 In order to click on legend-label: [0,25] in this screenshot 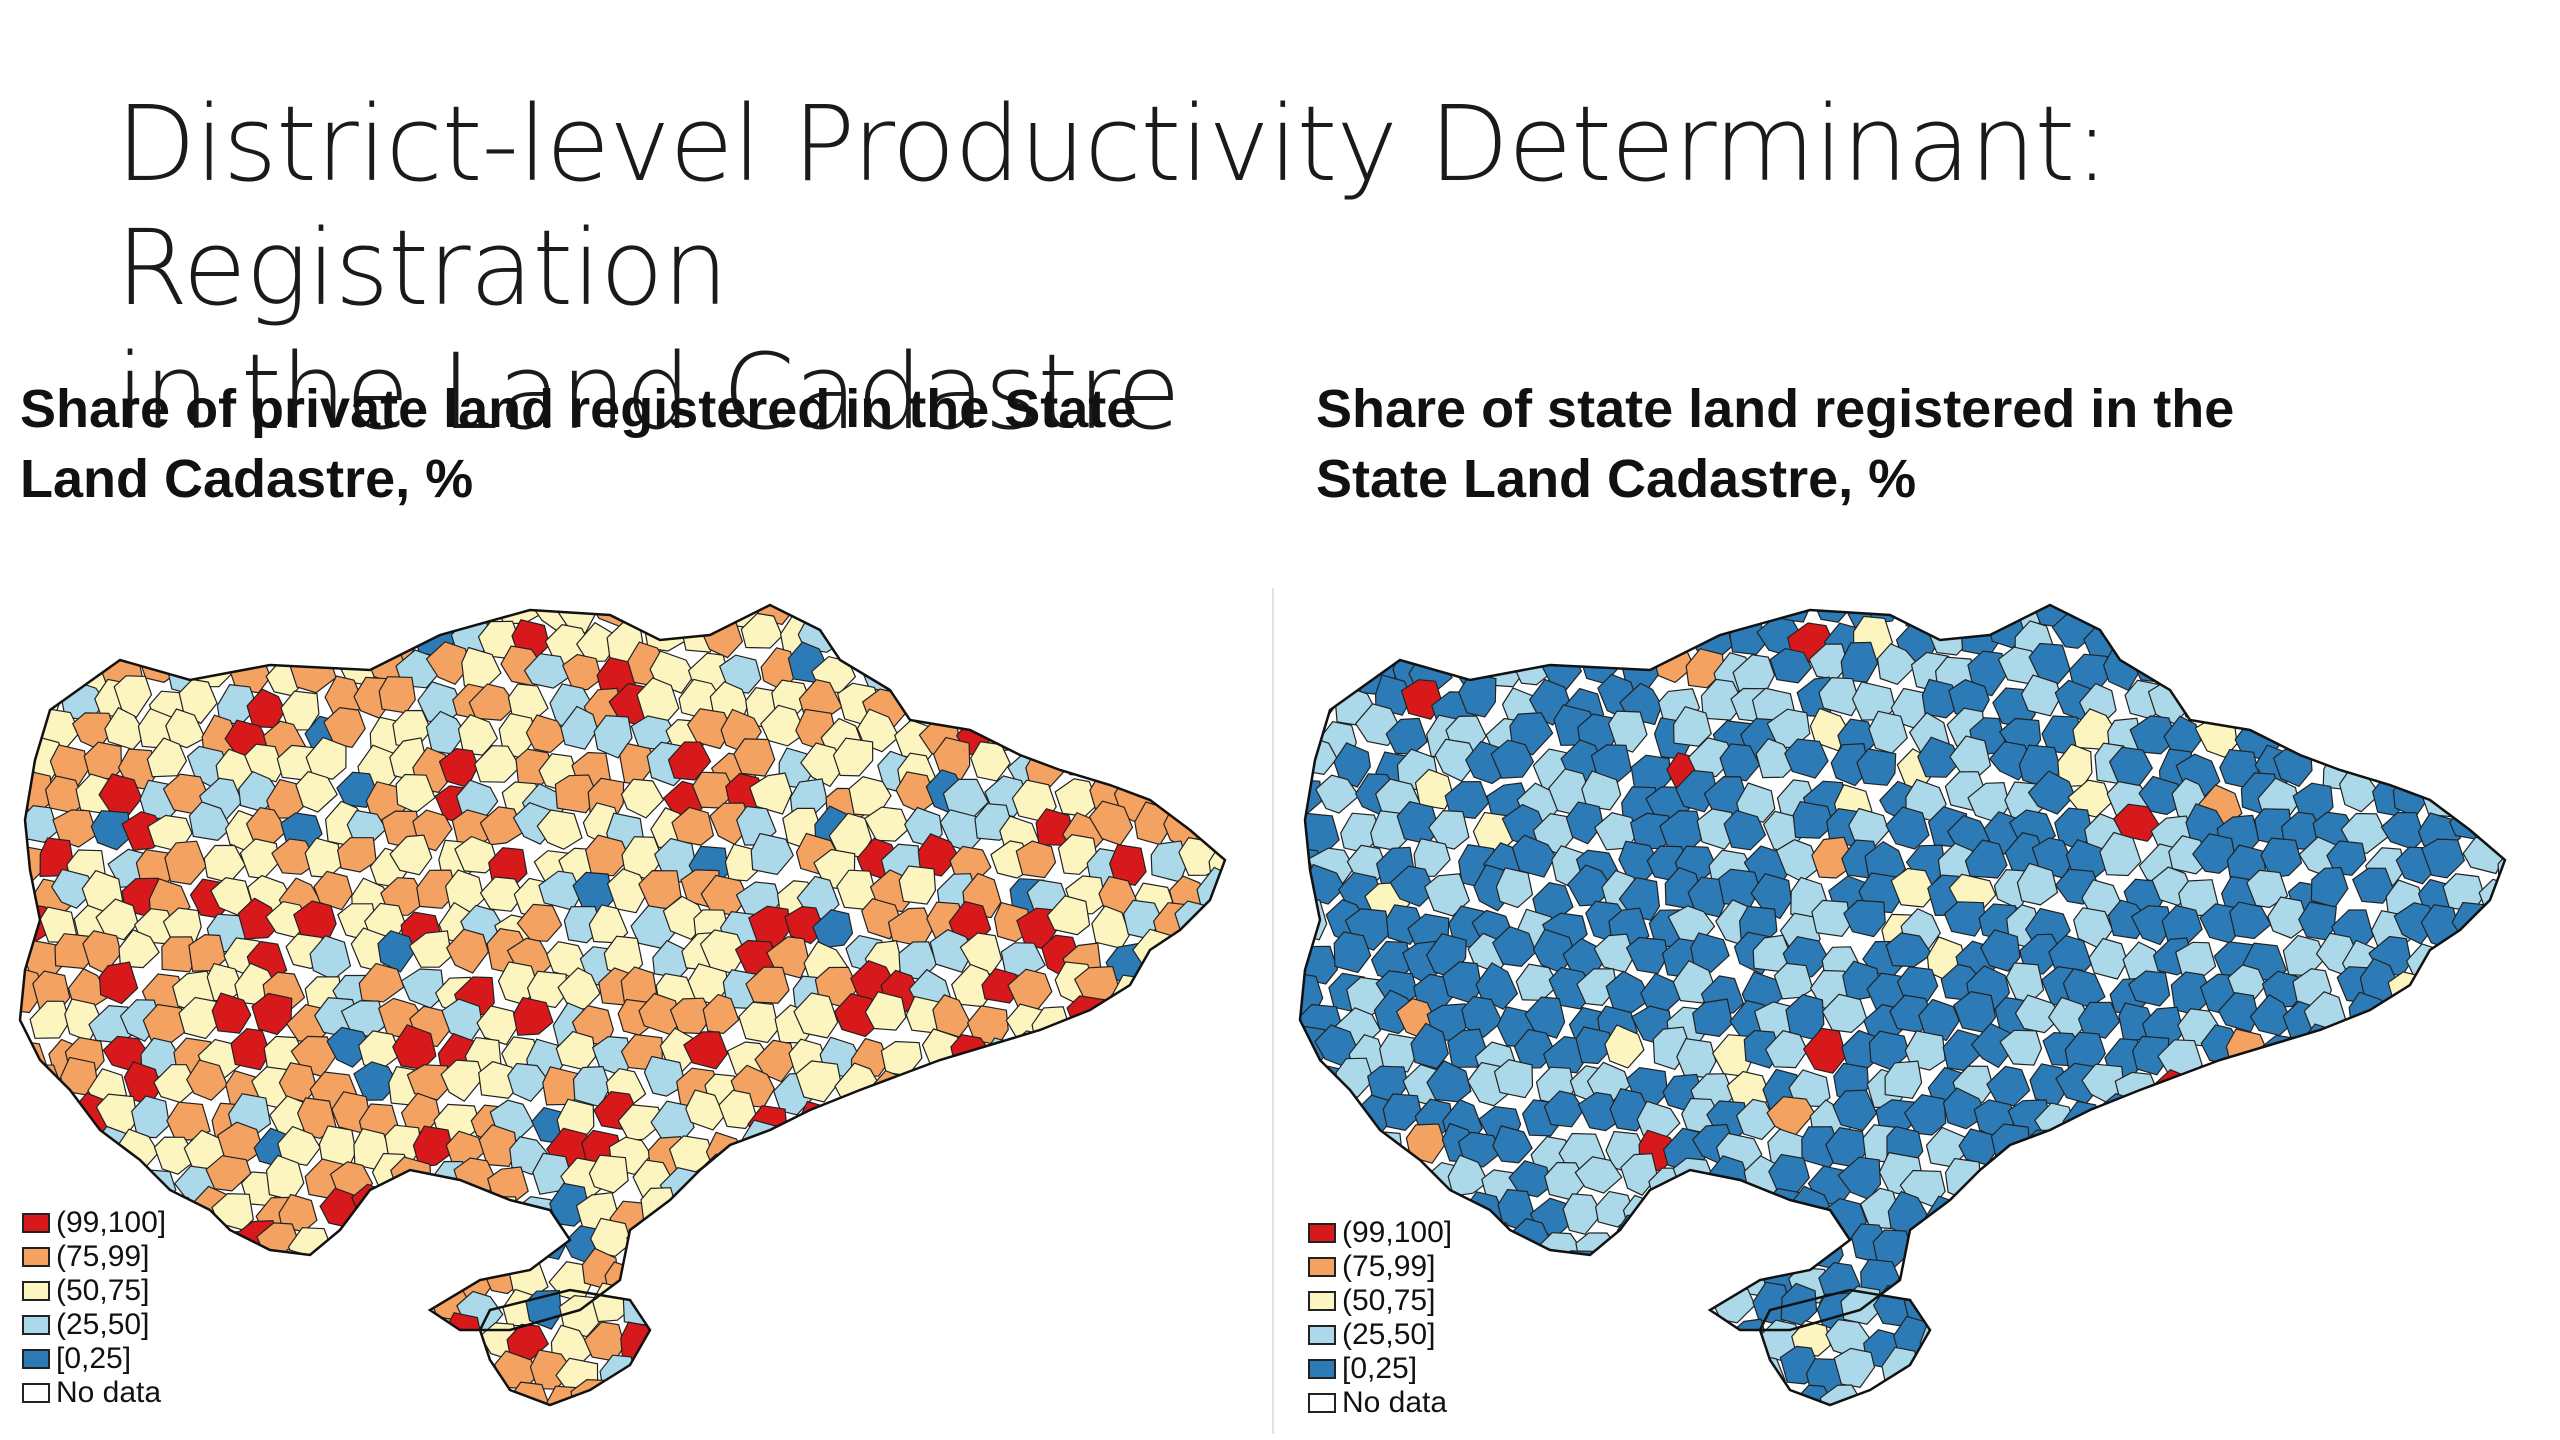, I will do `click(1380, 1368)`.